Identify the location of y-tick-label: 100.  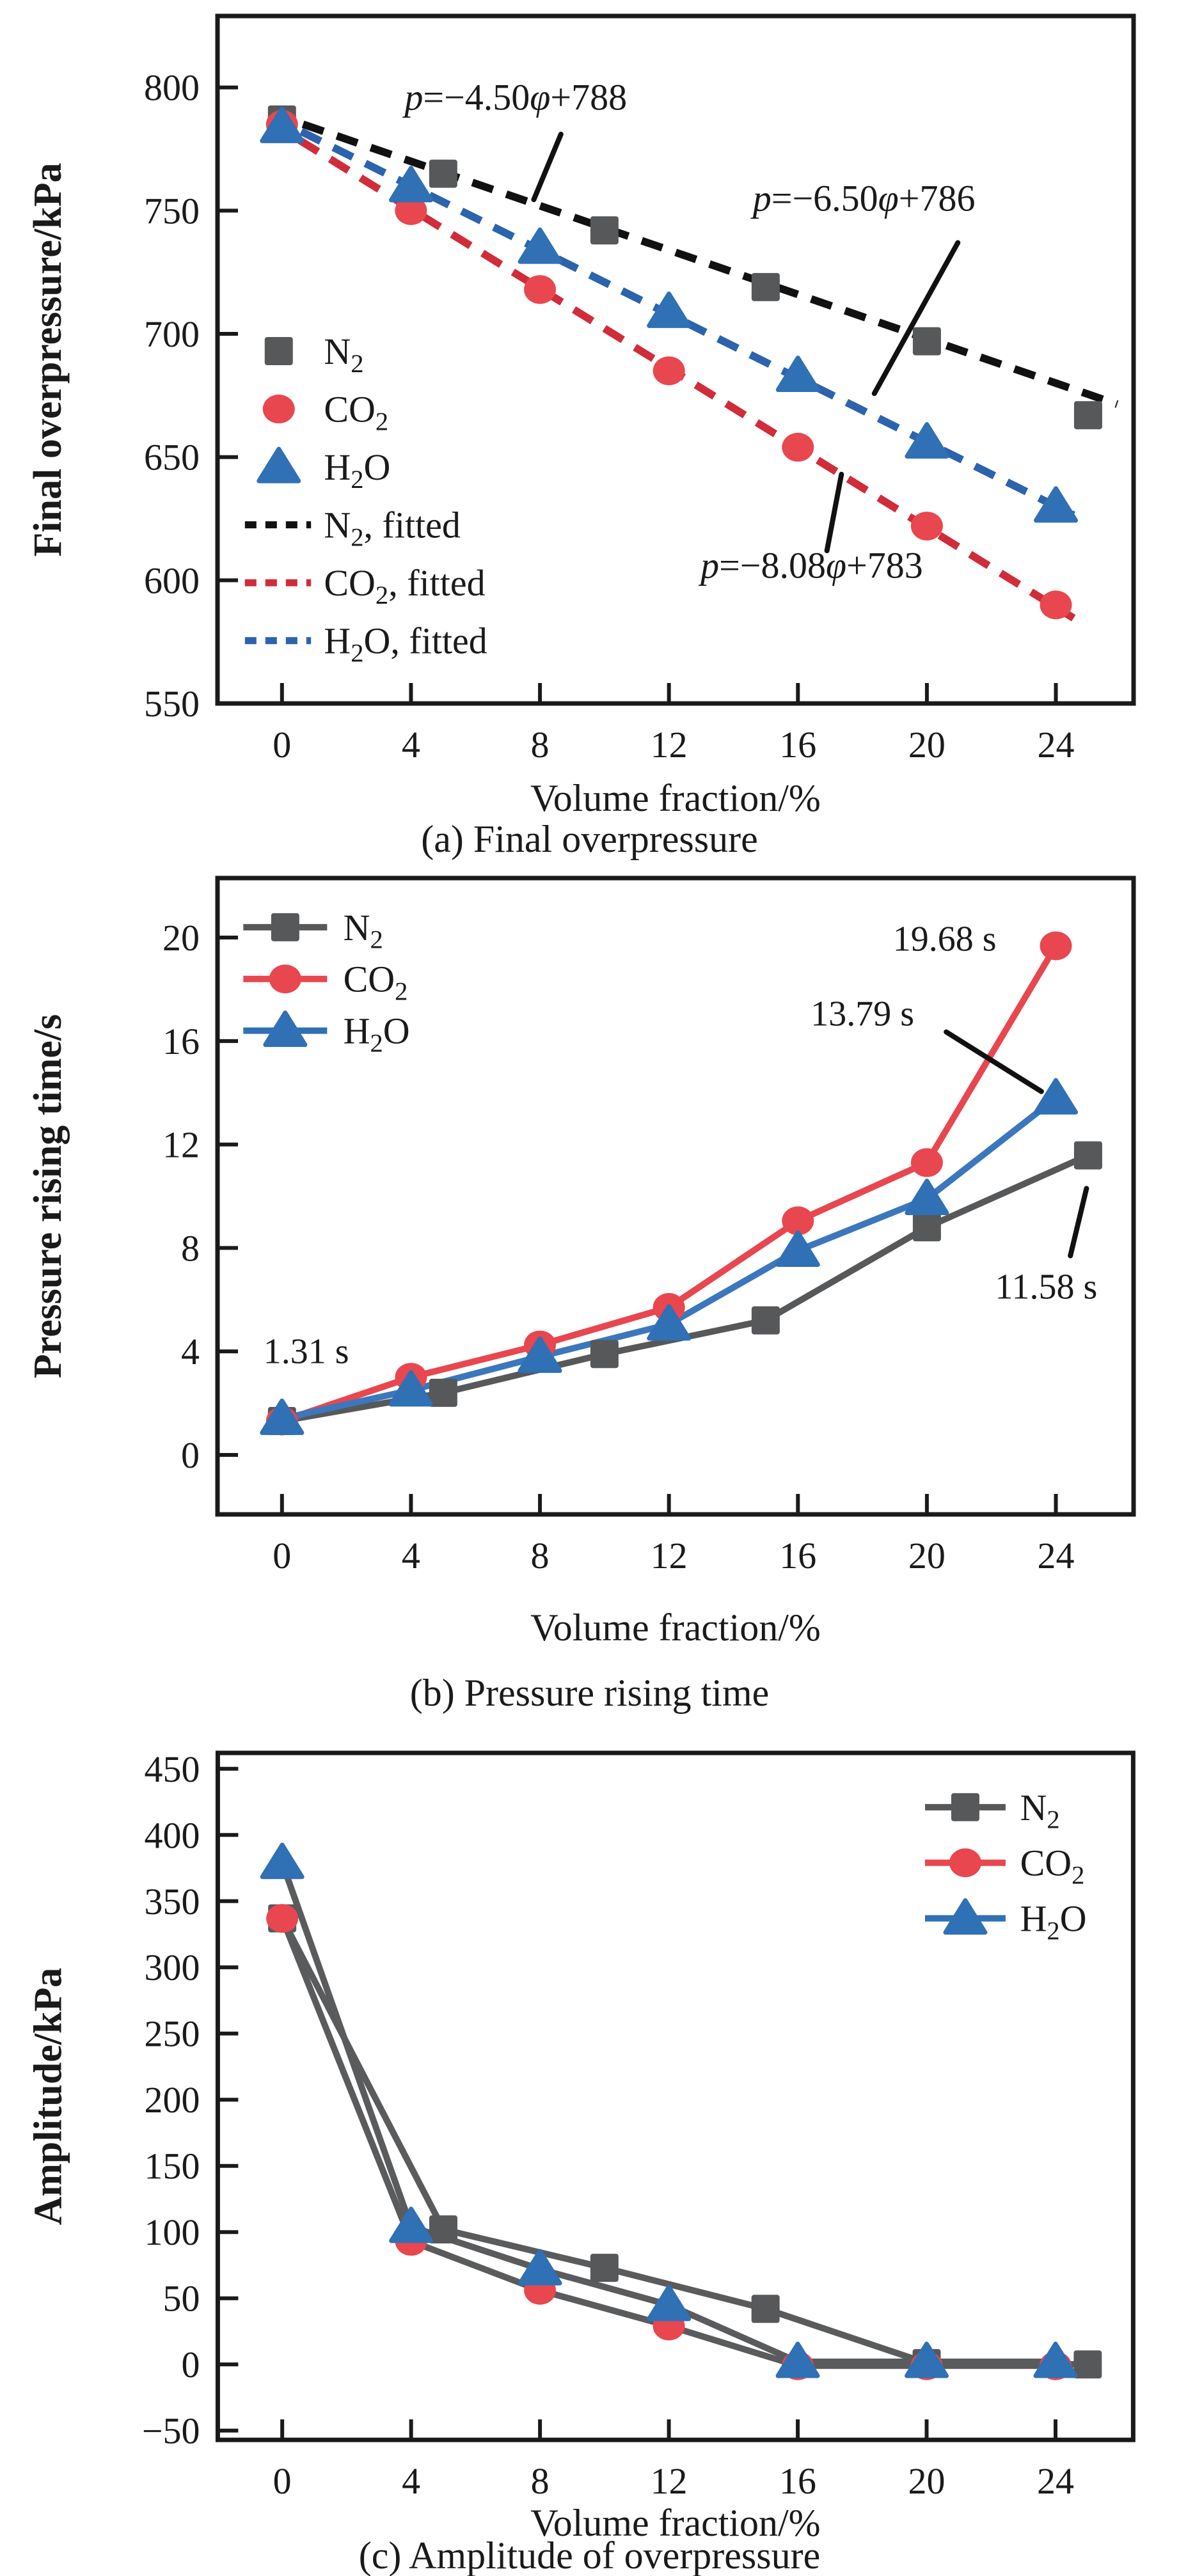
(172, 2232).